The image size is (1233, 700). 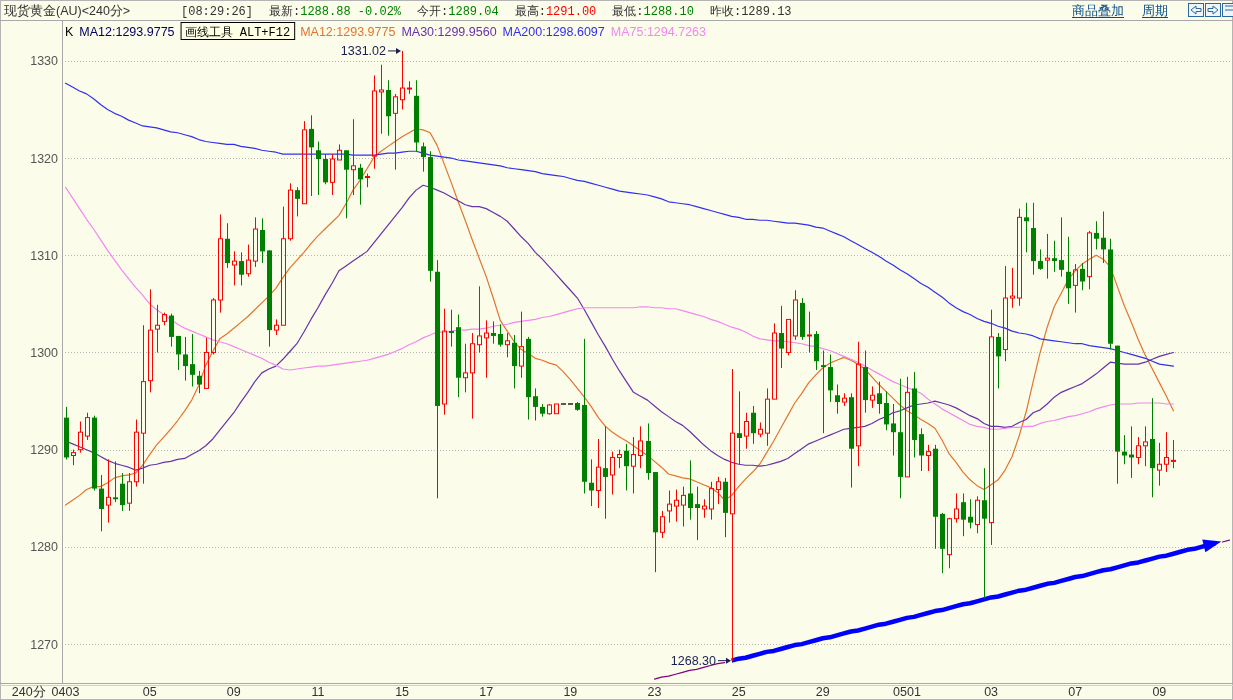 What do you see at coordinates (1155, 11) in the screenshot?
I see `annotation: 周期` at bounding box center [1155, 11].